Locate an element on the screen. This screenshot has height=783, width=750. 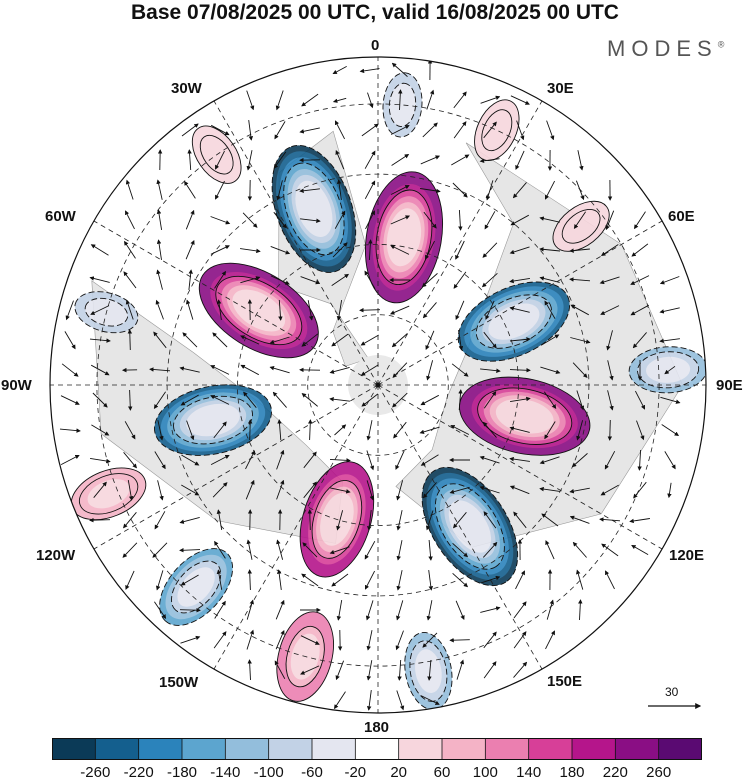
anomaly-blob is located at coordinates (496, 130).